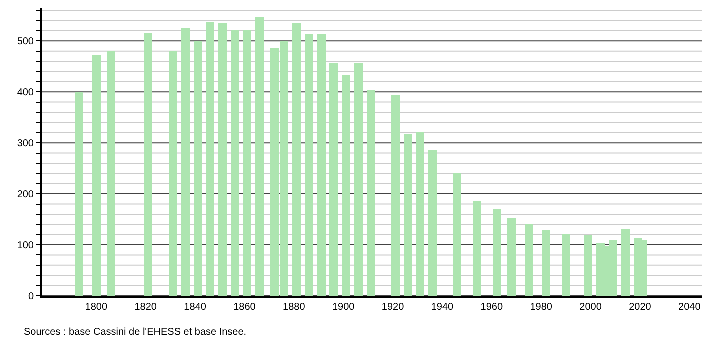  Describe the element at coordinates (25, 246) in the screenshot. I see `y-tick-label: 100` at that location.